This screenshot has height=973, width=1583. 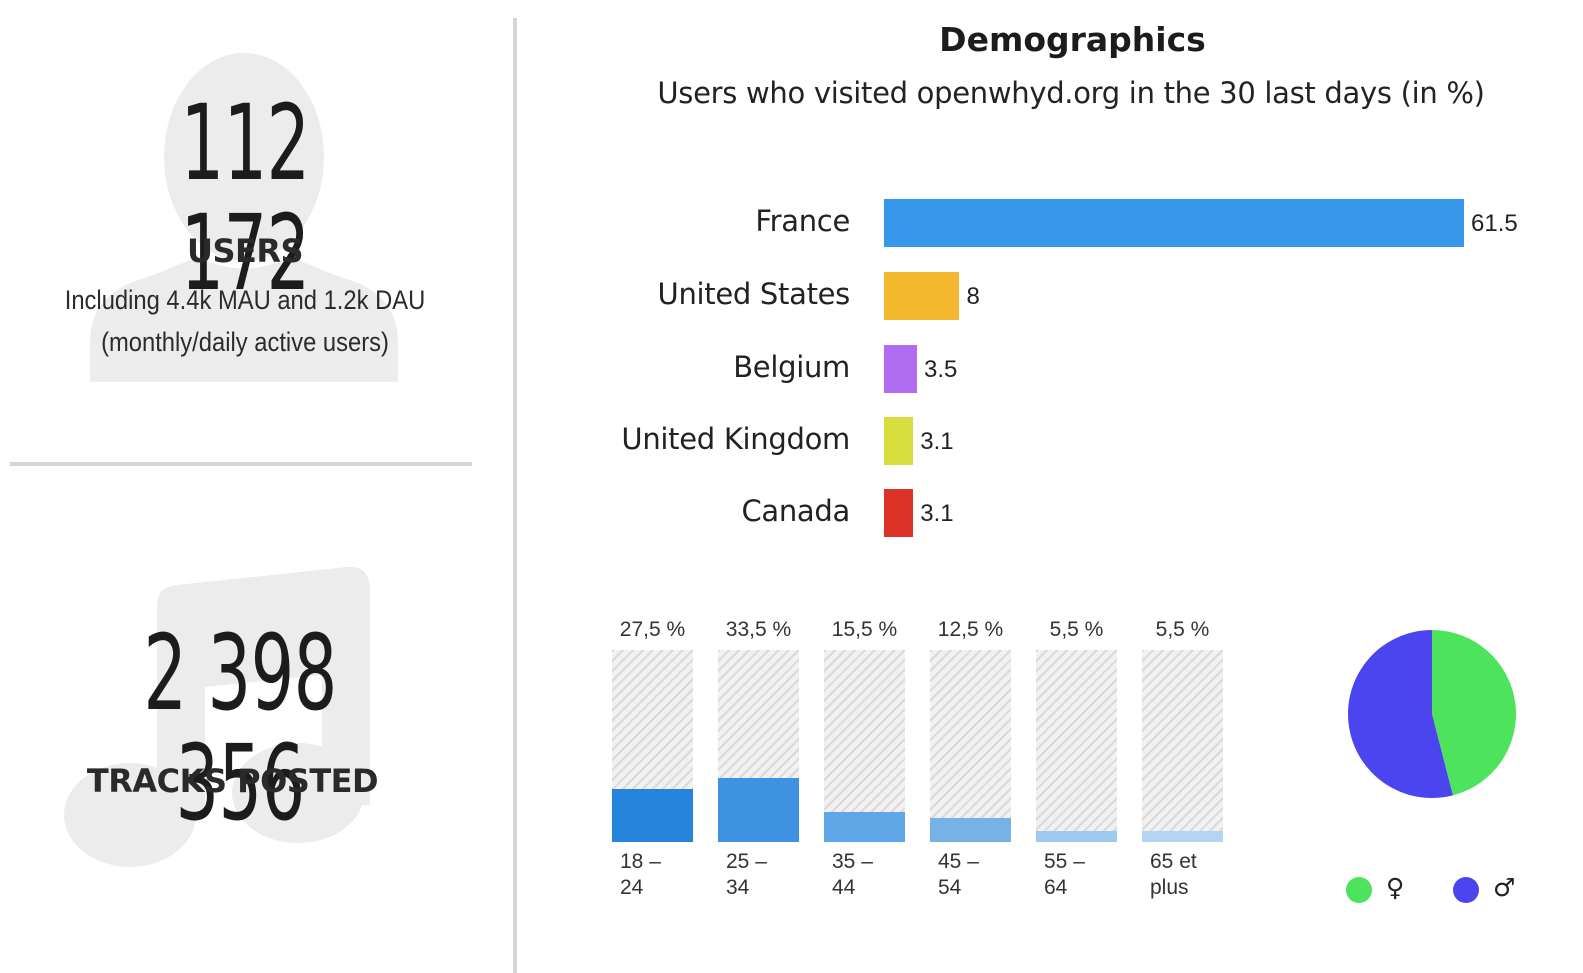 What do you see at coordinates (1064, 874) in the screenshot?
I see `age-category-label: 55 – 64` at bounding box center [1064, 874].